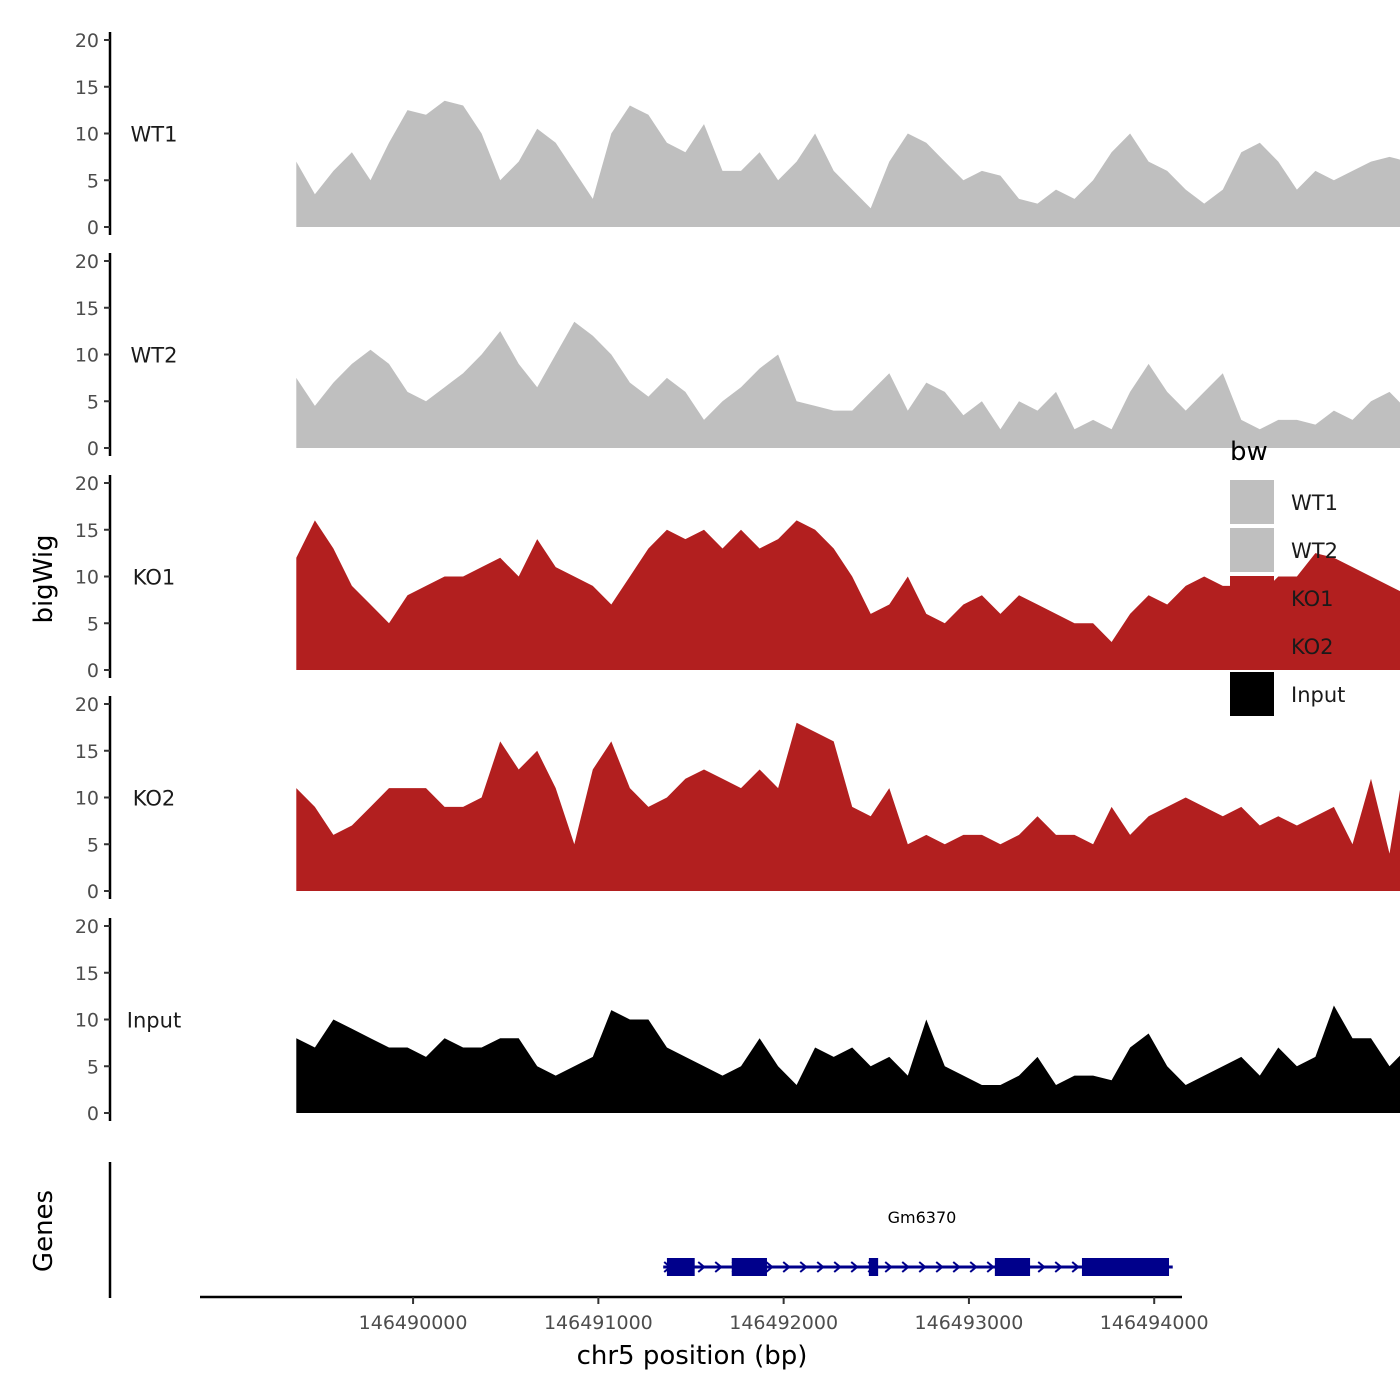  Describe the element at coordinates (44, 1231) in the screenshot. I see `genes-axis-title: Genes` at that location.